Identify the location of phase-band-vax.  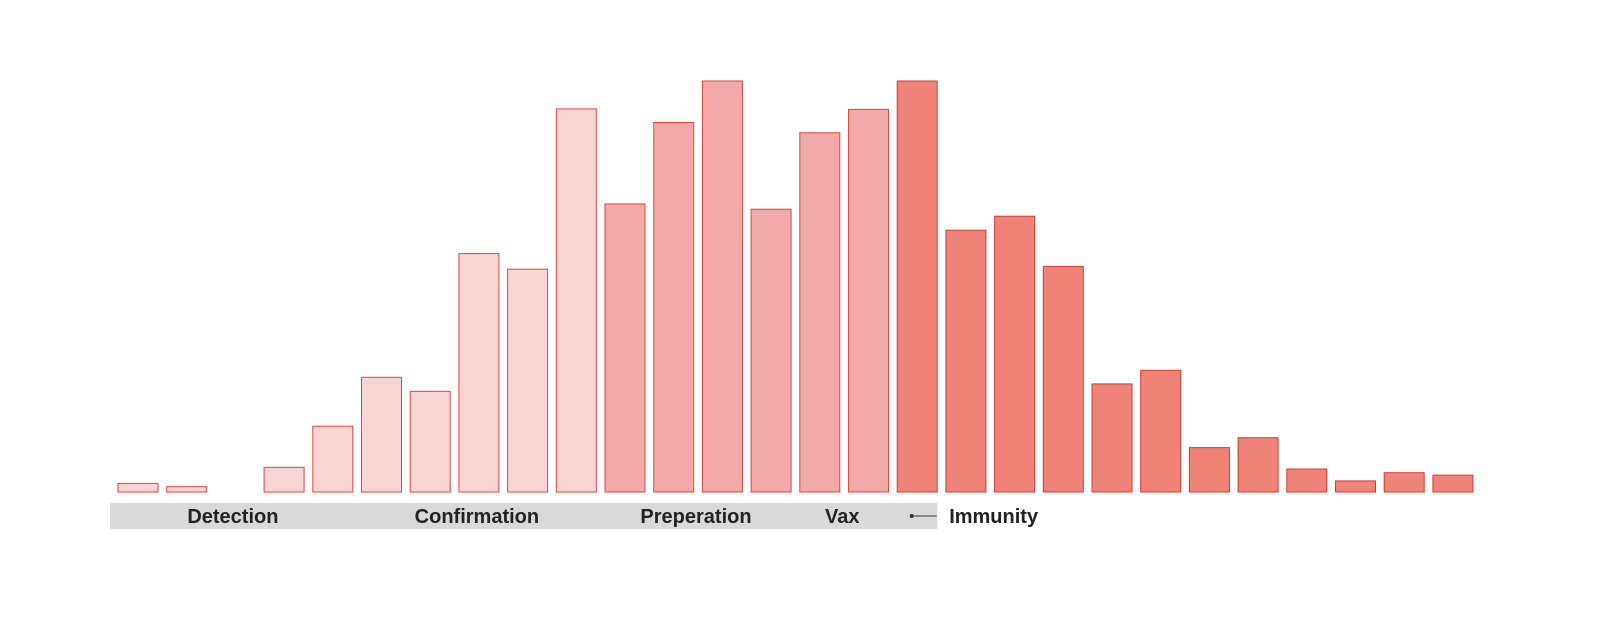
(842, 516).